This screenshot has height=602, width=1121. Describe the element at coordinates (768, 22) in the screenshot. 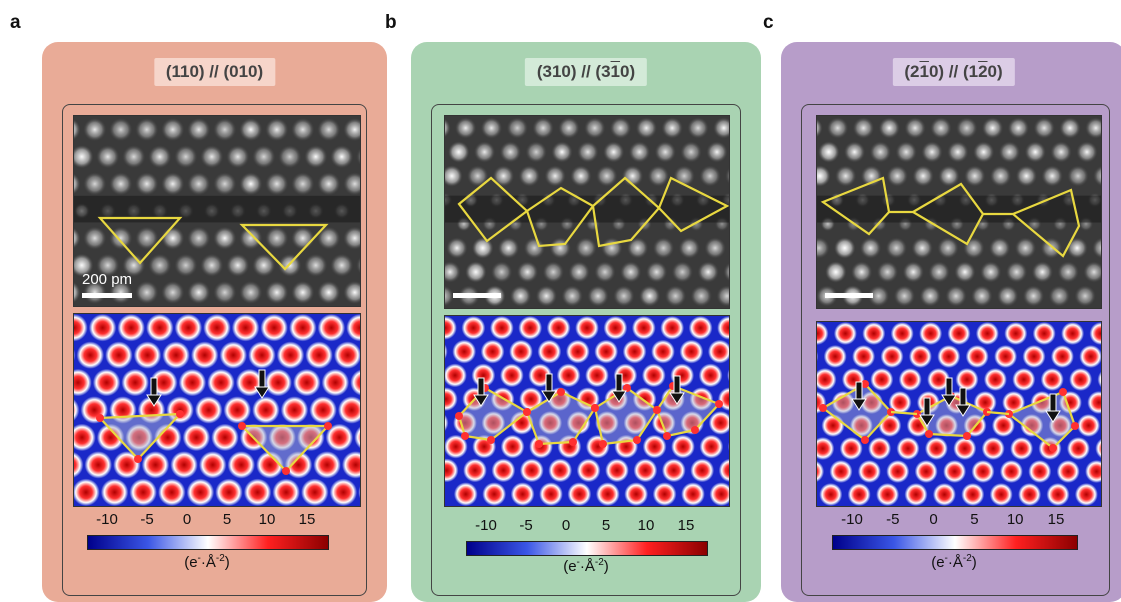

I see `panel-label-c: c` at that location.